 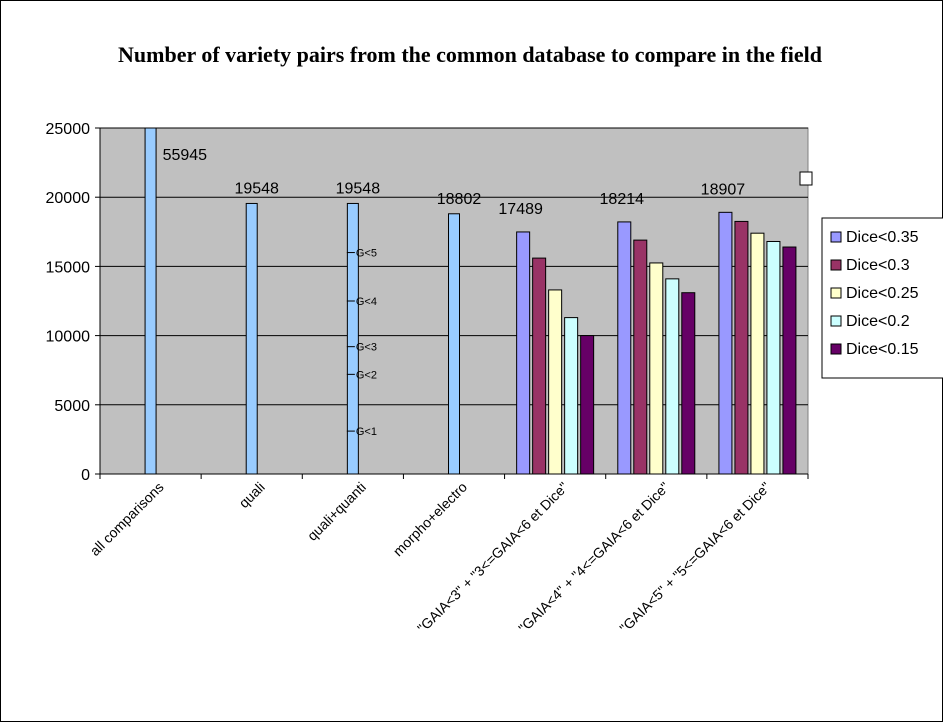 I want to click on legend, so click(x=882, y=298).